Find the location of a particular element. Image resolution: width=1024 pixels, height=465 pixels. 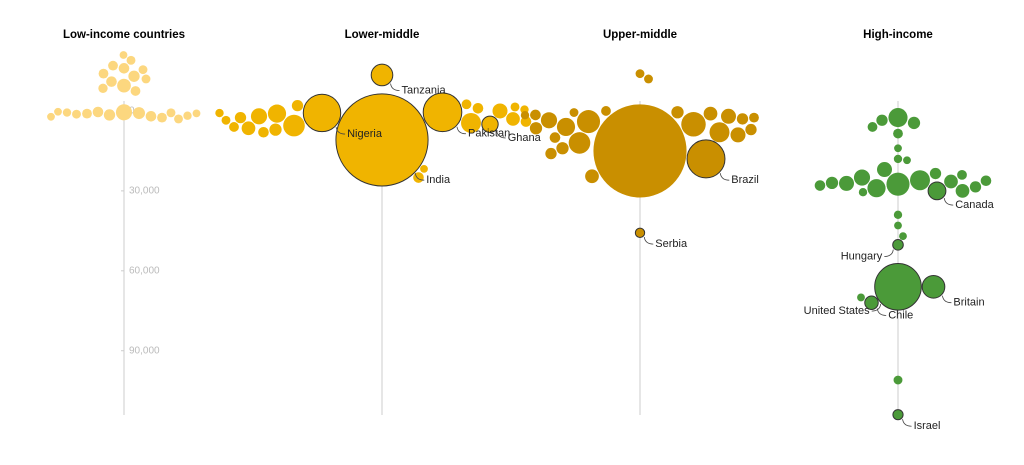

country-label: Serbia is located at coordinates (671, 244).